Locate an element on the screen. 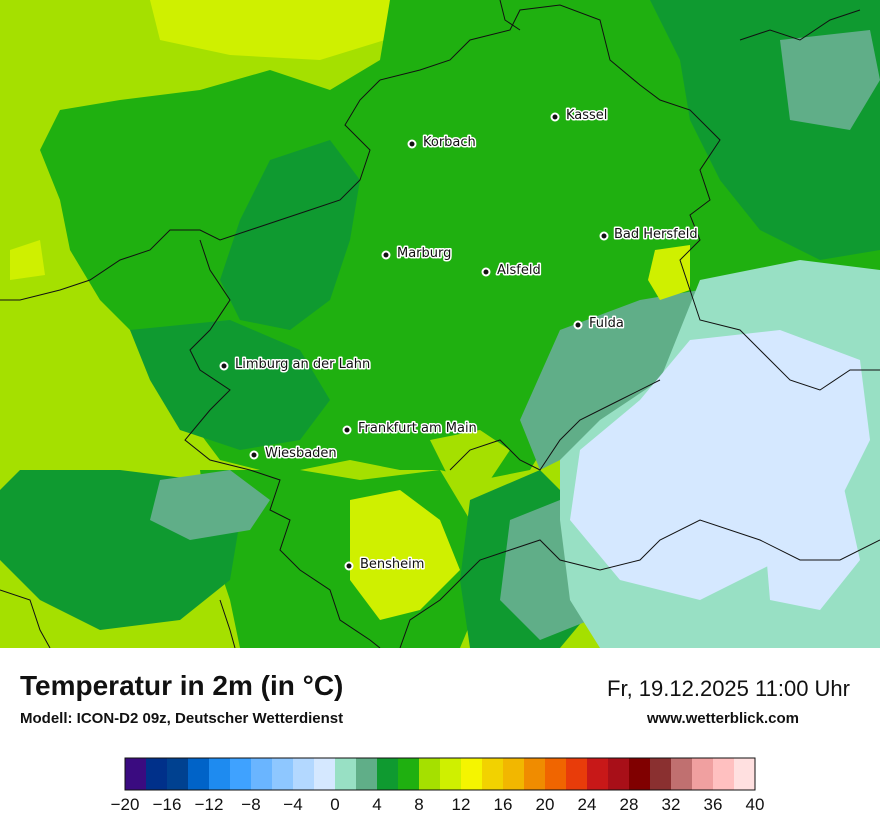 This screenshot has width=880, height=831. city-label: Alsfeld is located at coordinates (519, 270).